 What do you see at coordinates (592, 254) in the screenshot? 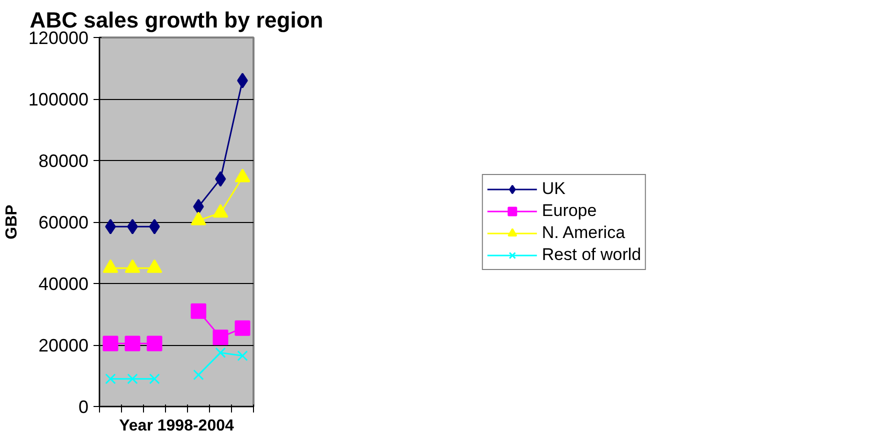
I see `legend-label: Rest of world` at bounding box center [592, 254].